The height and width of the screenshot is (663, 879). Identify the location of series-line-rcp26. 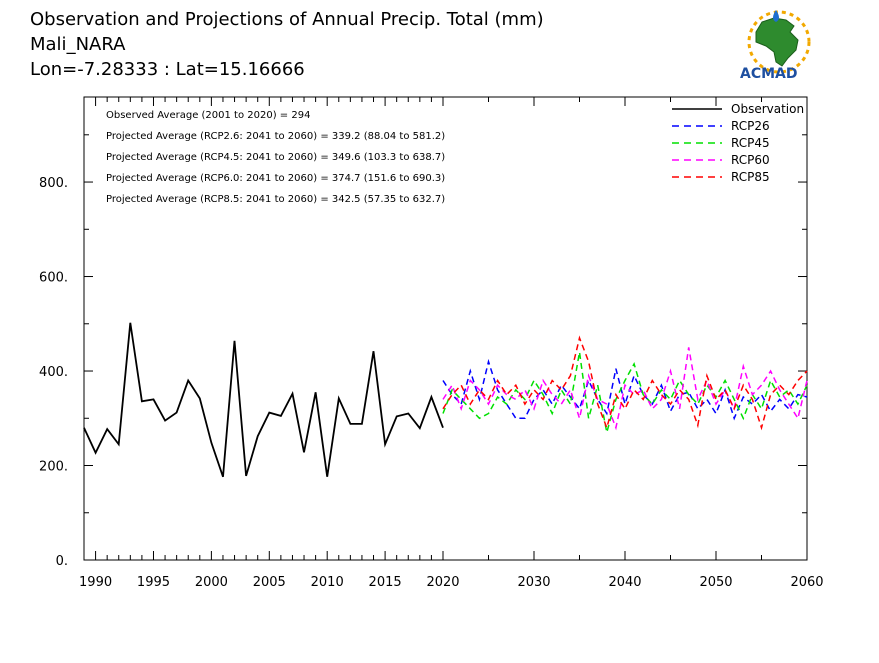
(625, 389).